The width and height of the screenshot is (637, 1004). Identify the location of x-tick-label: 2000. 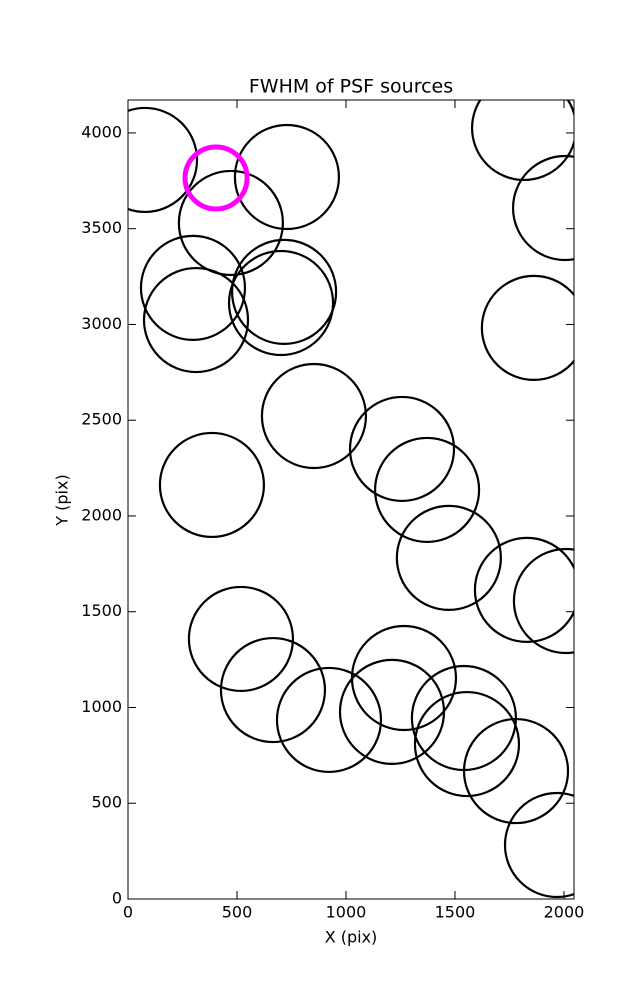
(564, 912).